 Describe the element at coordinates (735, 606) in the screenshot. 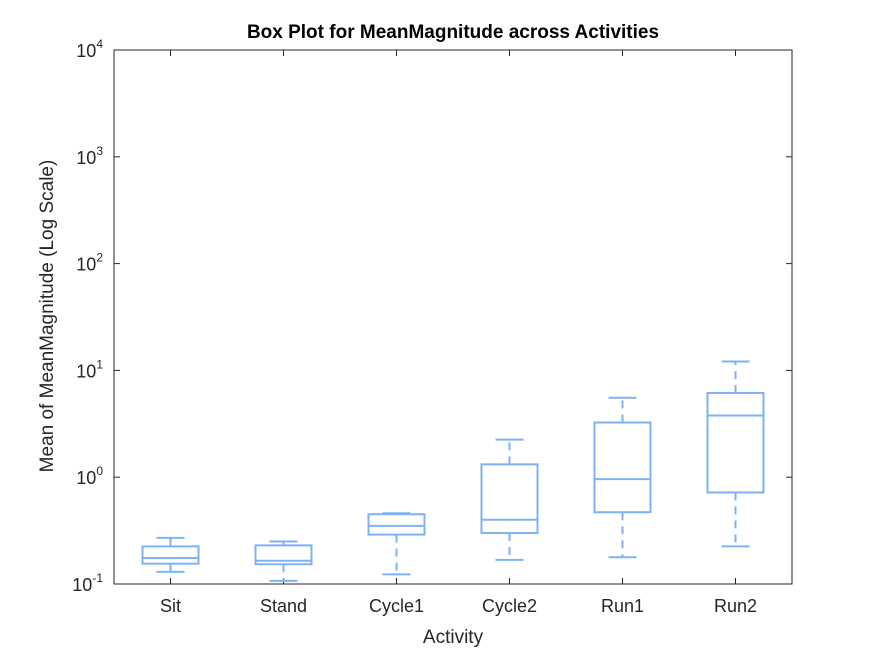

I see `x-tick-label: Run2` at that location.